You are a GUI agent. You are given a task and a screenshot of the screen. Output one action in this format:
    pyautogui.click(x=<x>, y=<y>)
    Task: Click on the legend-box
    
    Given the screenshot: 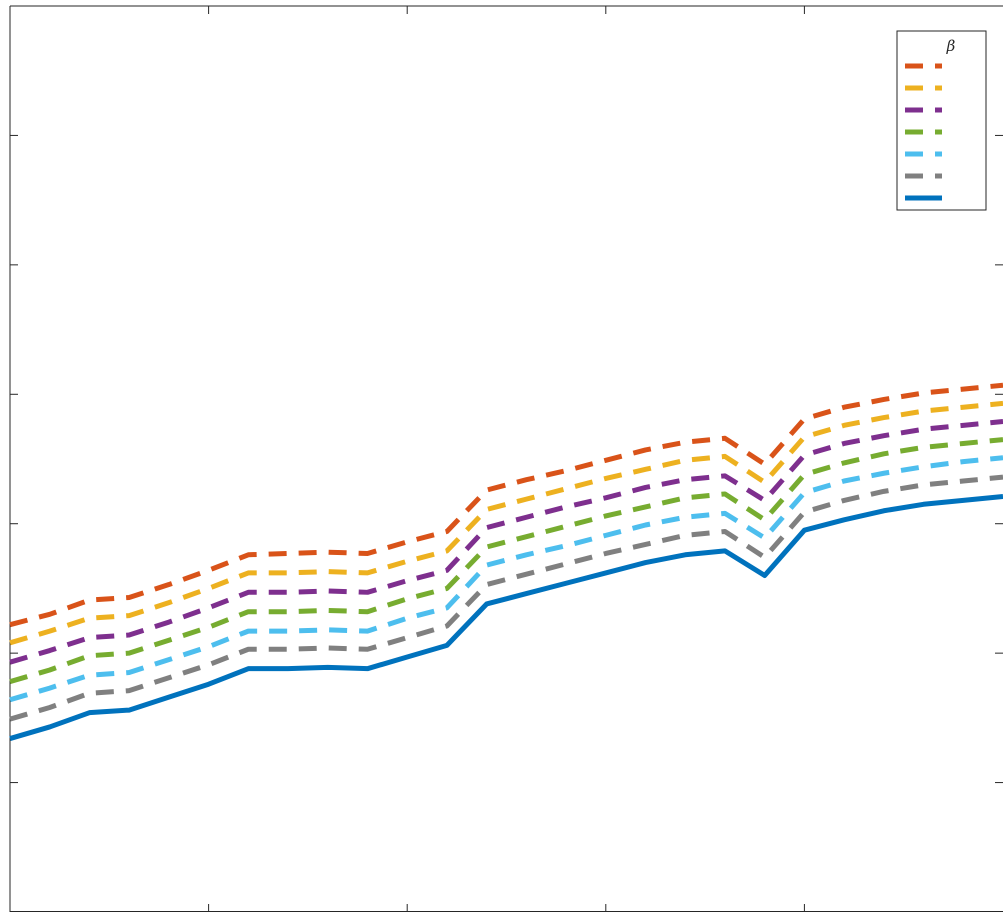 What is the action you would take?
    pyautogui.click(x=941, y=120)
    